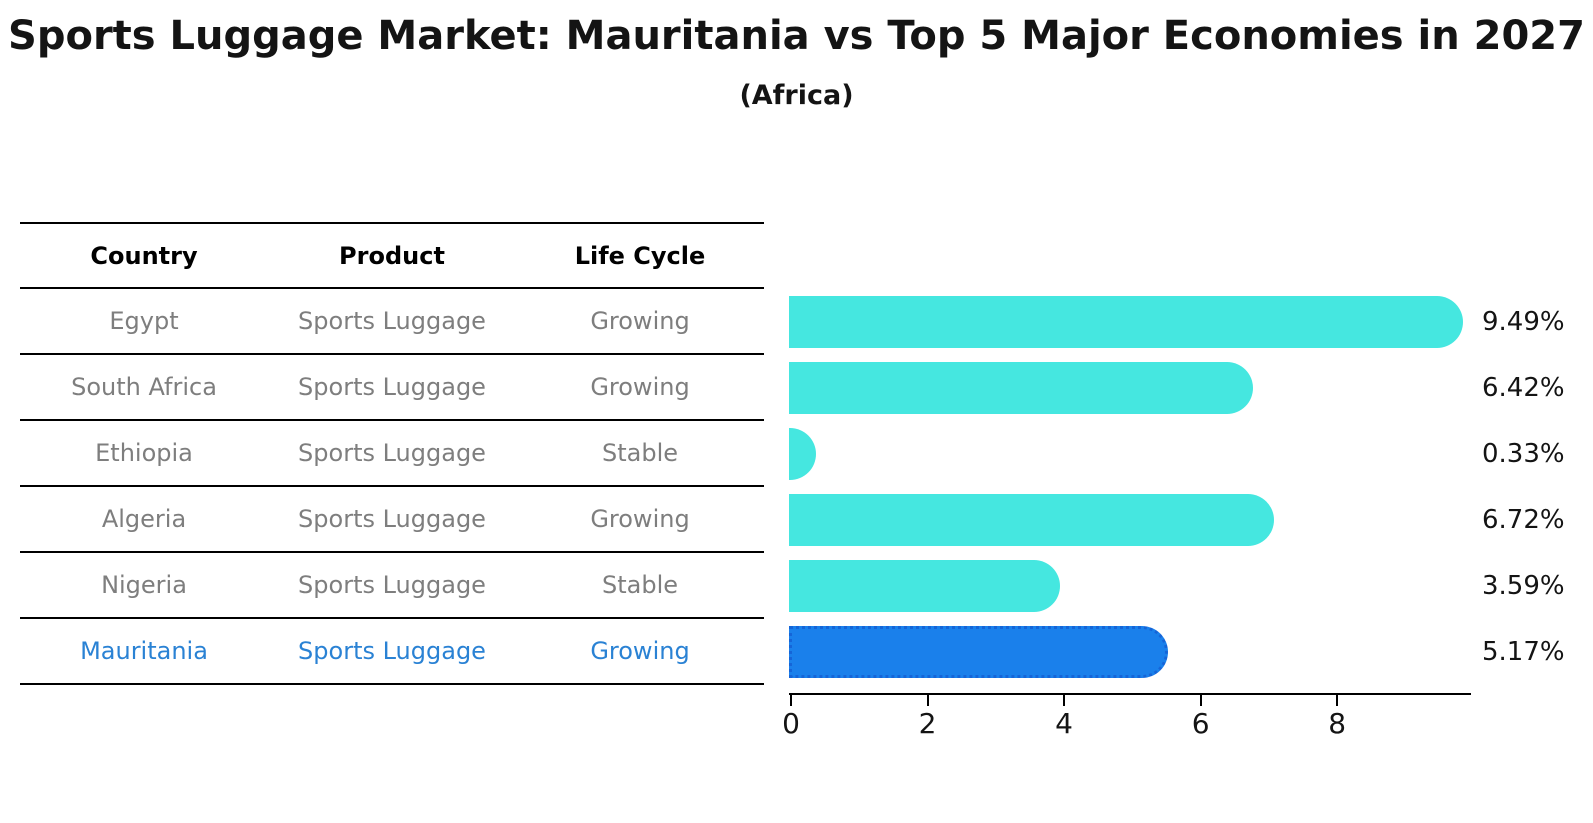 The width and height of the screenshot is (1593, 823). What do you see at coordinates (144, 651) in the screenshot?
I see `country-cell: Mauritania` at bounding box center [144, 651].